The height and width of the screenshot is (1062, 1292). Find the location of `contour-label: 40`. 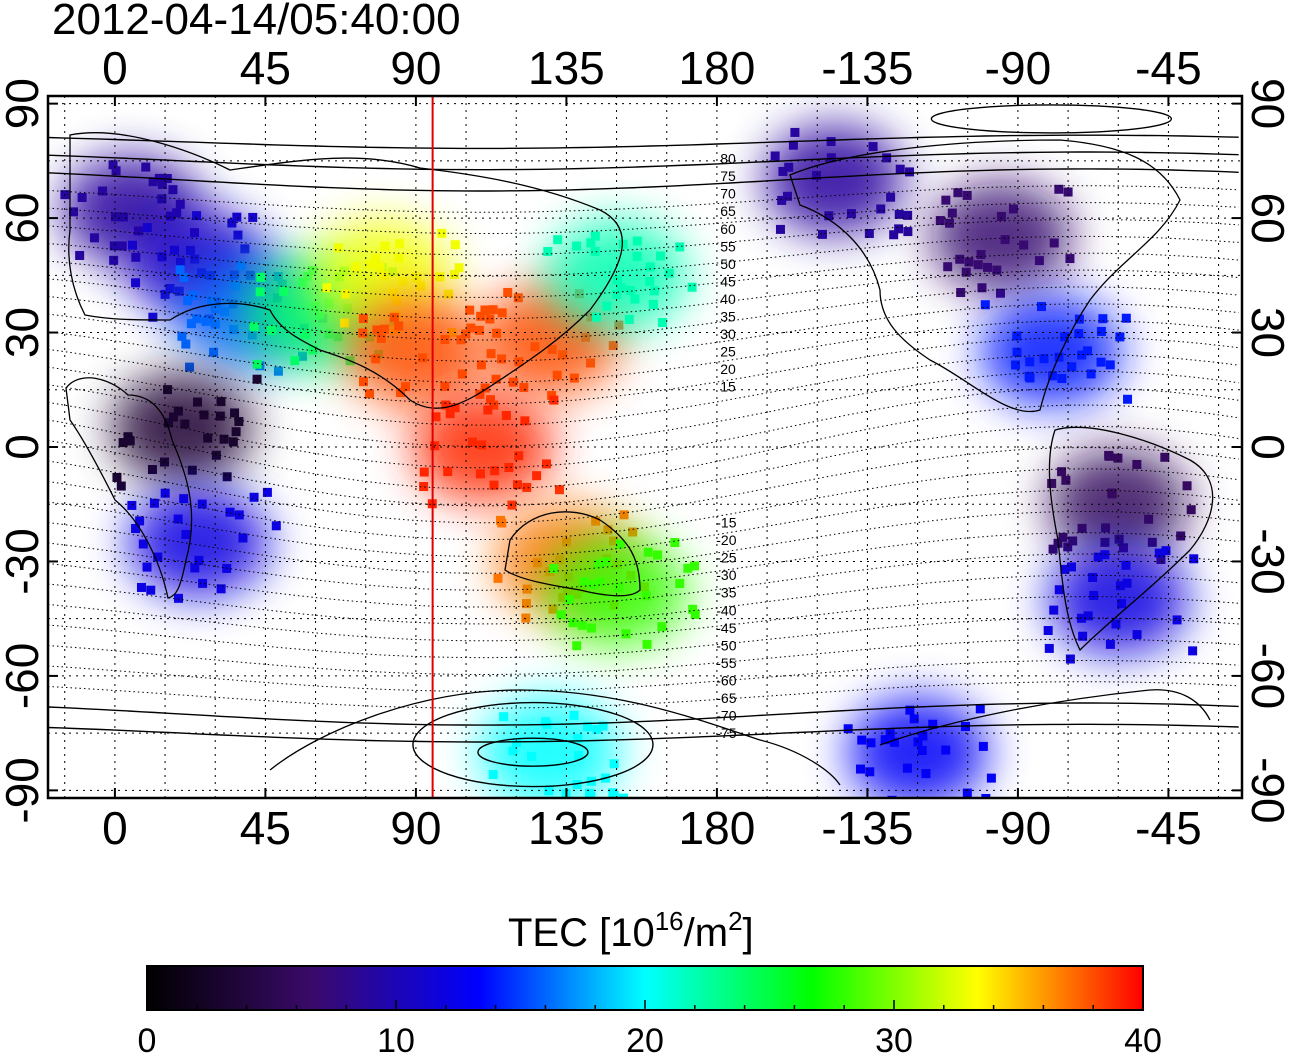

contour-label: 40 is located at coordinates (728, 299).